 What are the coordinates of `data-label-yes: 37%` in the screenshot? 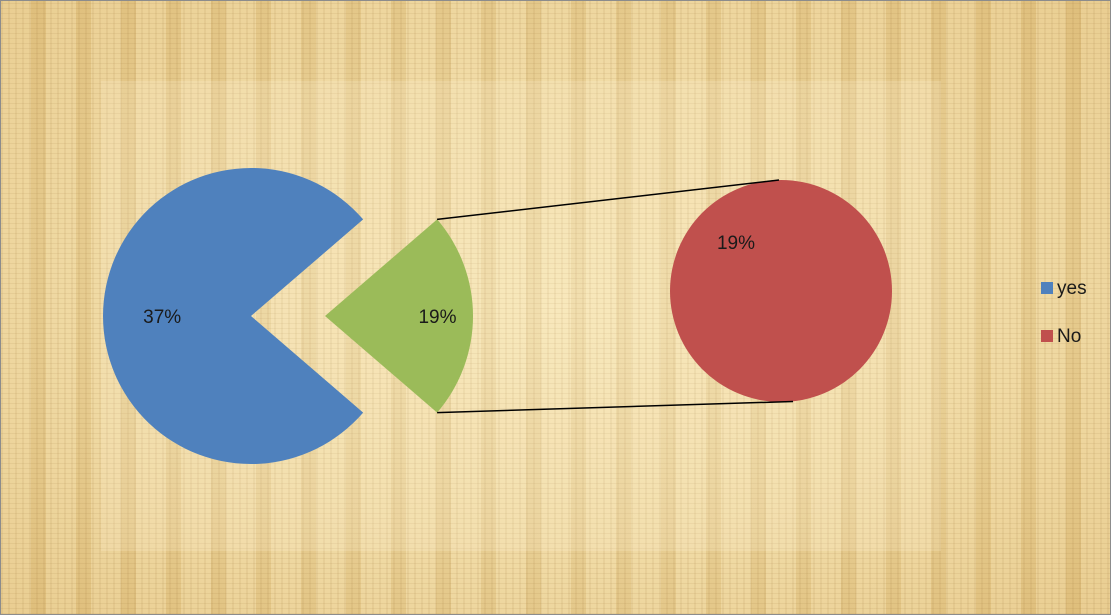 It's located at (162, 317).